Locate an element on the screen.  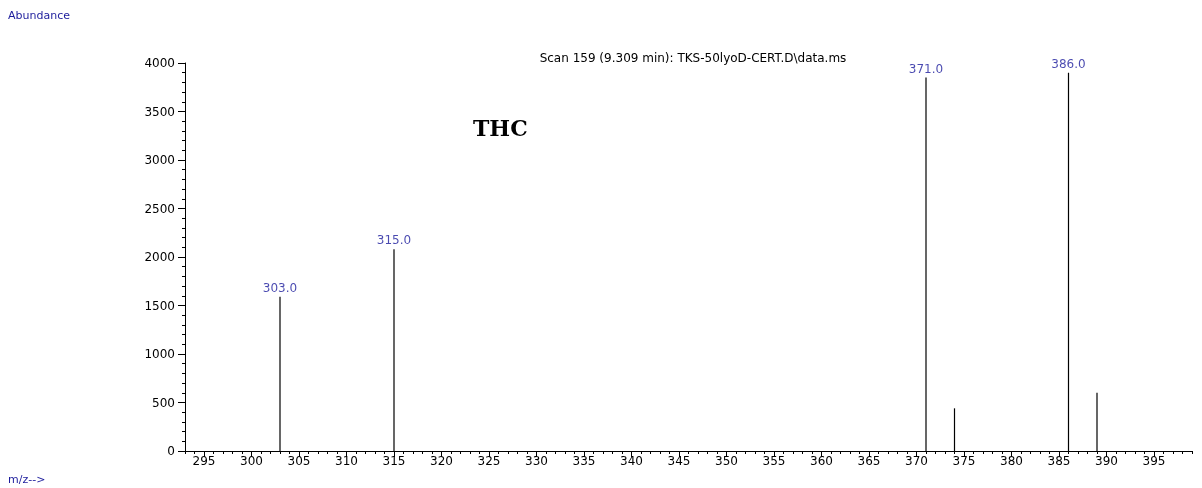
annotation: 386.0 is located at coordinates (1068, 63).